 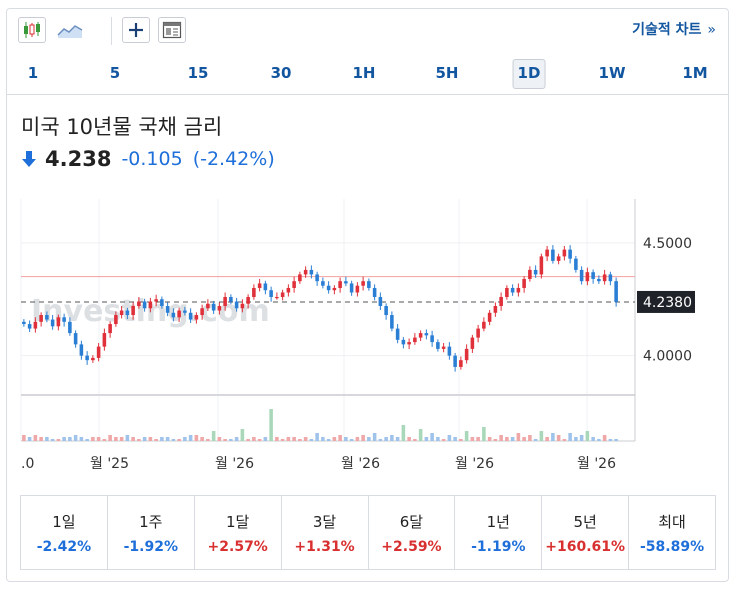 What do you see at coordinates (674, 29) in the screenshot?
I see `technical-chart-link: 기술적 차트 »` at bounding box center [674, 29].